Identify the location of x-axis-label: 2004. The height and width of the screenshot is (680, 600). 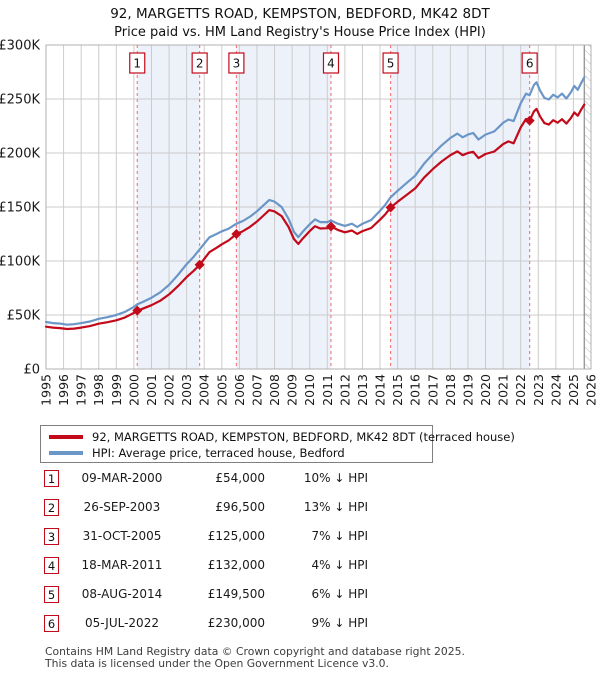
(204, 390).